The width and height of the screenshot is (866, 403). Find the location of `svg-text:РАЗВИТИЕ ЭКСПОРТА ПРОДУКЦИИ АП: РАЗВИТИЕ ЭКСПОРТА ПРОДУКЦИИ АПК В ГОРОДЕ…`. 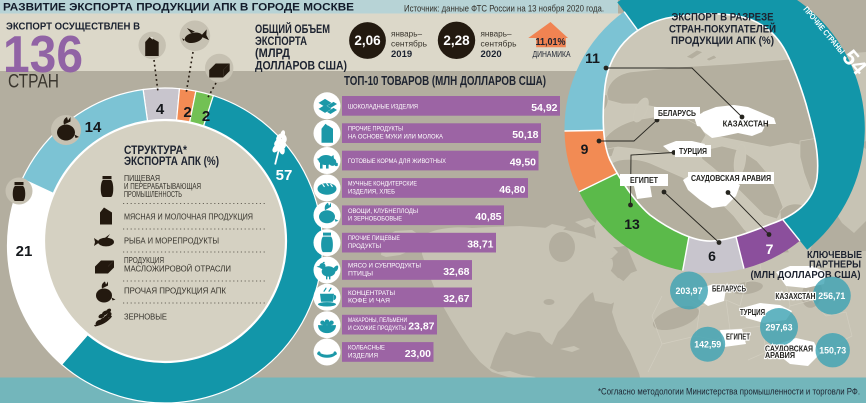

svg-text:РАЗВИТИЕ ЭКСПОРТА ПРОДУКЦИИ АП: РАЗВИТИЕ ЭКСПОРТА ПРОДУКЦИИ АПК В ГОРОДЕ… is located at coordinates (178, 8).